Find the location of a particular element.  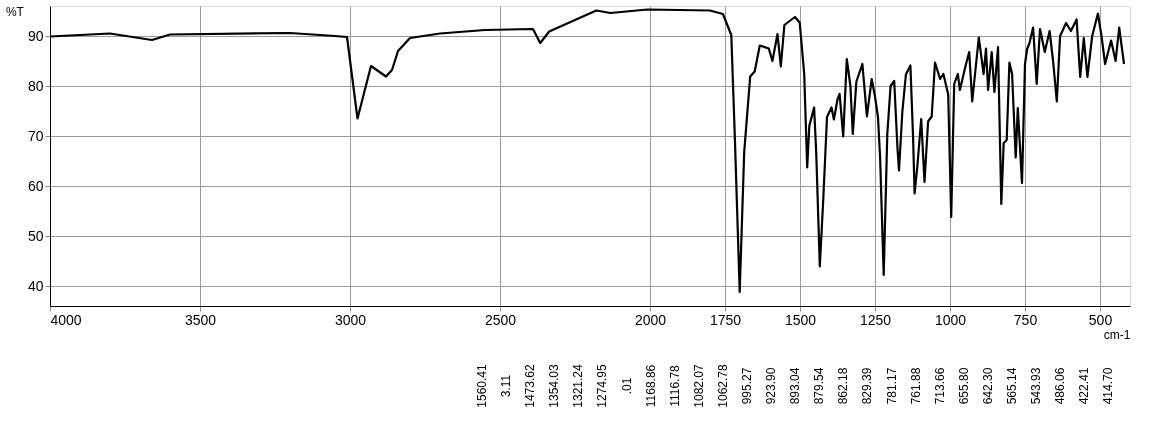

x-tick-label: 1750 is located at coordinates (725, 319).